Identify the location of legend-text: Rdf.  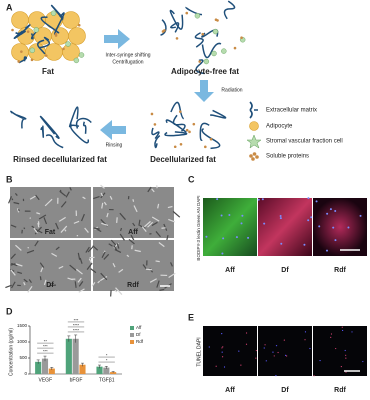
(140, 341).